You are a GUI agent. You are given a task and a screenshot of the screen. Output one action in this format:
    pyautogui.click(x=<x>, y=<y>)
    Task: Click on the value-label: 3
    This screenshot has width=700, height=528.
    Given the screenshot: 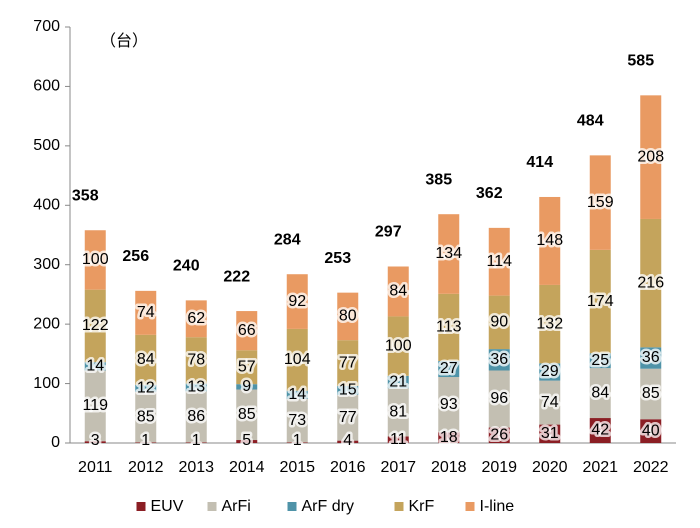 What is the action you would take?
    pyautogui.click(x=95, y=440)
    